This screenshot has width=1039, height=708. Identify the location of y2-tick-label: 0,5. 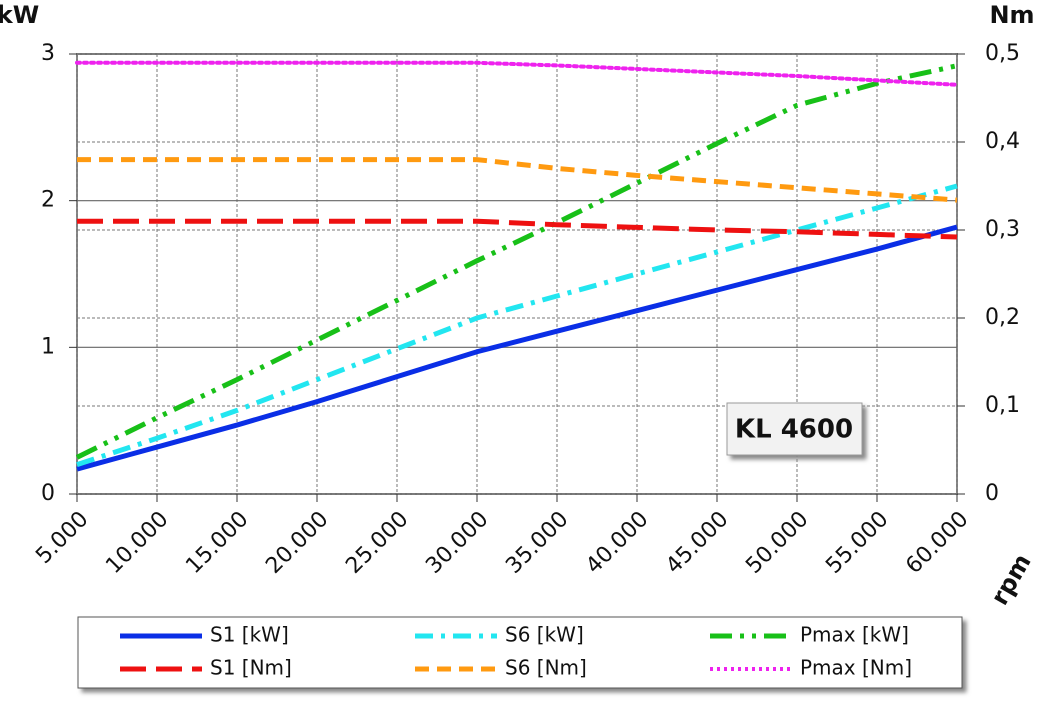
(1002, 53).